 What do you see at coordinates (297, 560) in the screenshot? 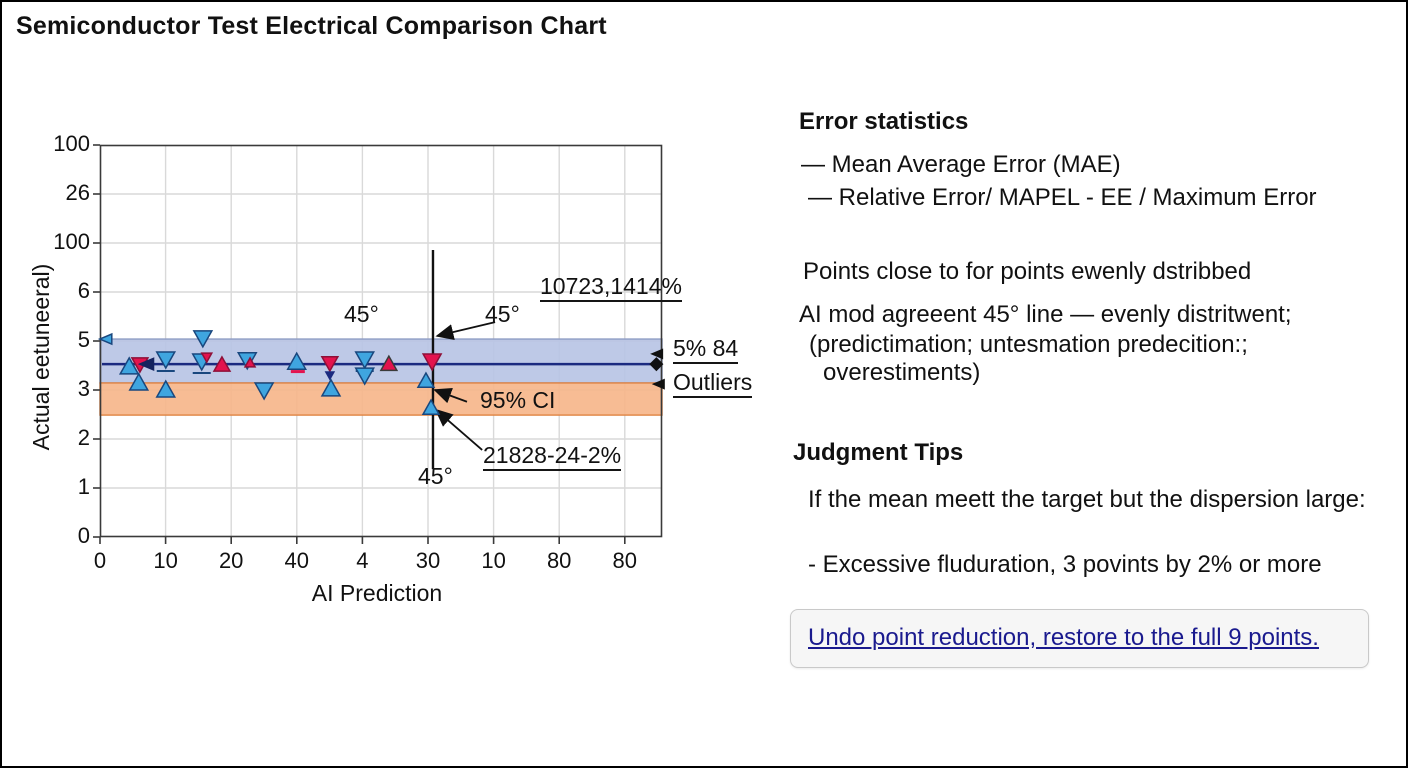
I see `x-tick-label: 40` at bounding box center [297, 560].